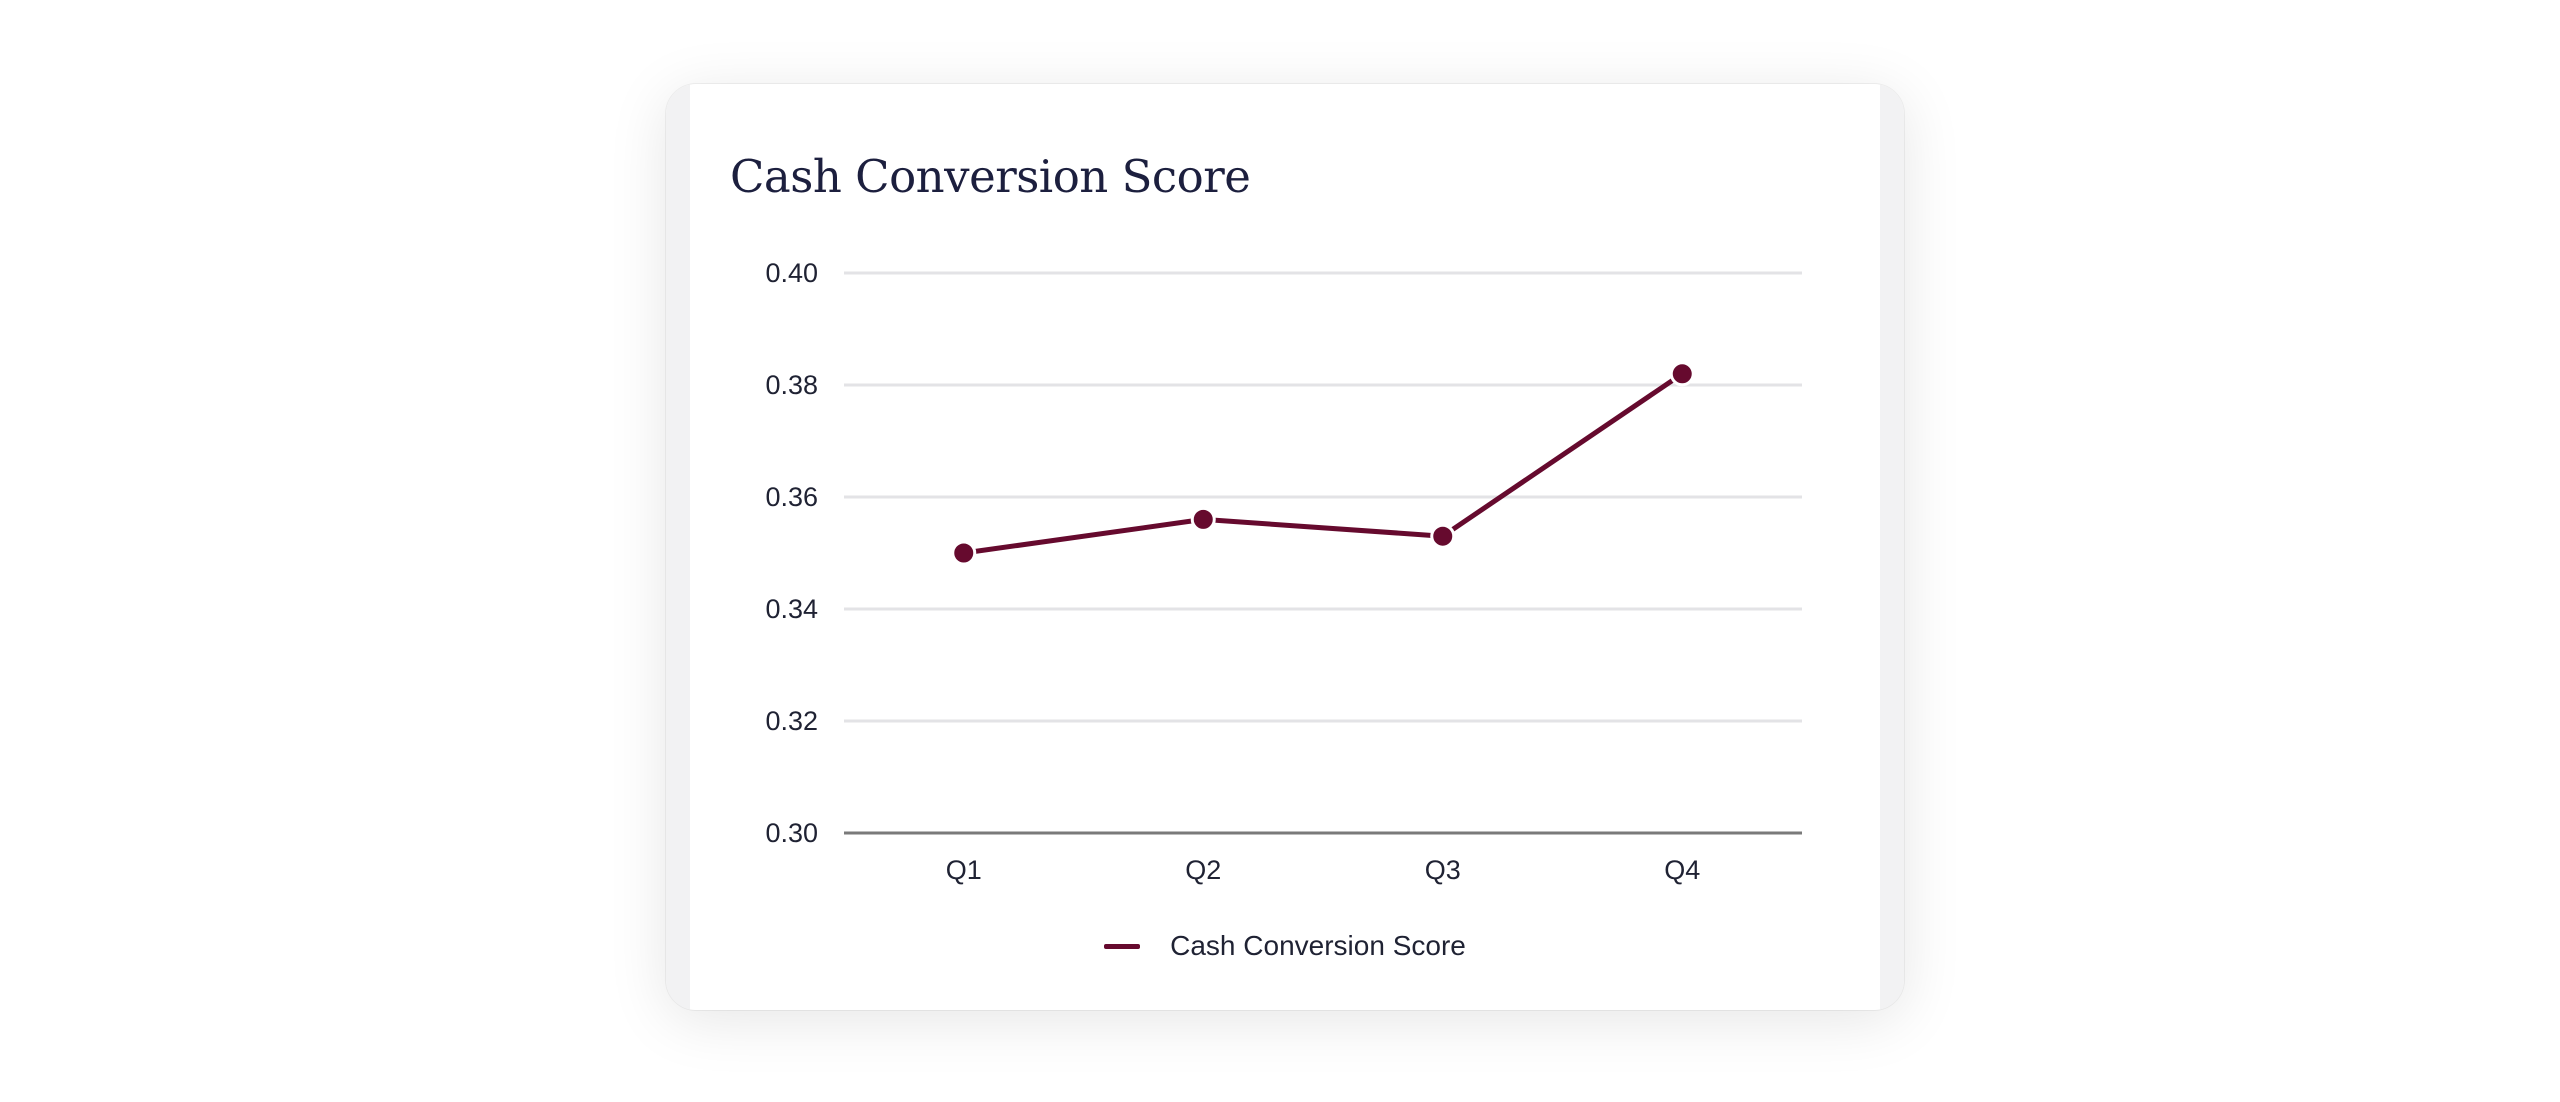 The width and height of the screenshot is (2560, 1102). What do you see at coordinates (791, 609) in the screenshot?
I see `y-tick-label: 0.34` at bounding box center [791, 609].